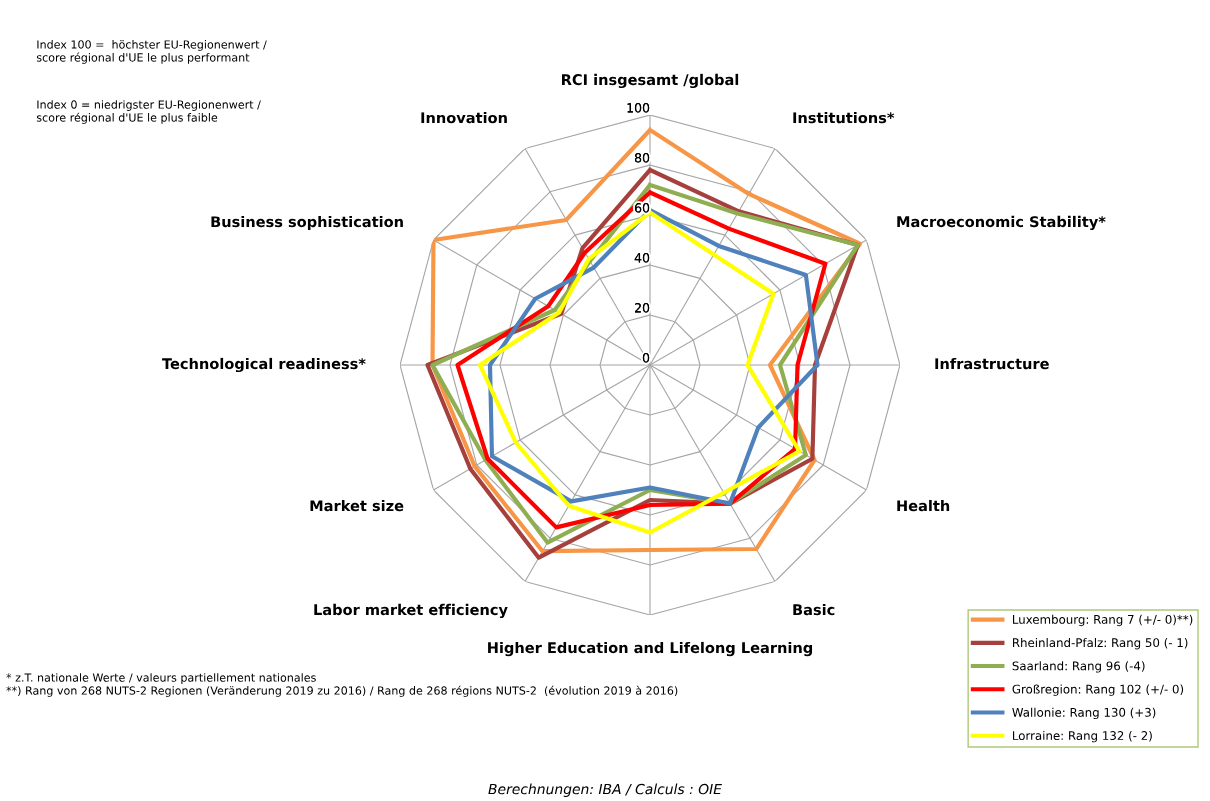 The height and width of the screenshot is (801, 1210). Describe the element at coordinates (148, 112) in the screenshot. I see `text: Index 0 = niedrigster EU-Regionenwert / score régional d'UE le plus faible` at that location.